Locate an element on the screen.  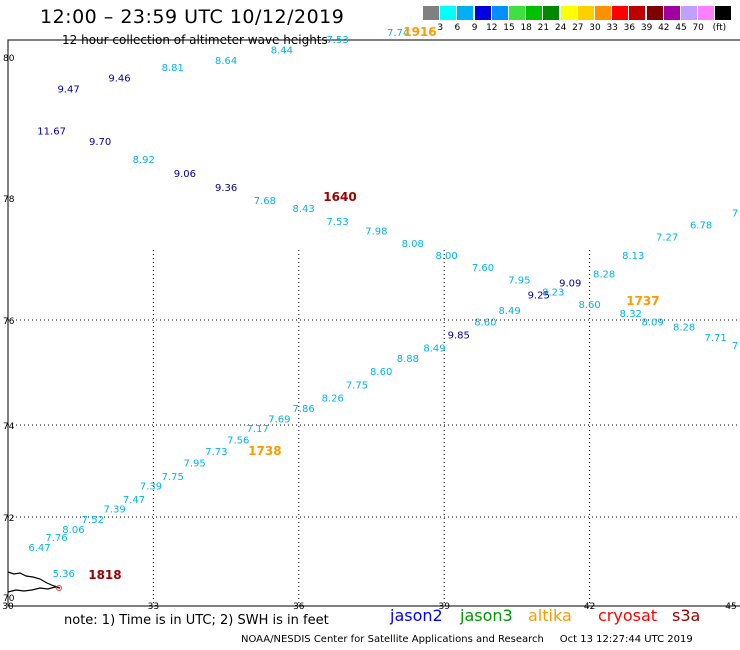
scale-label: 12 is located at coordinates (492, 28).